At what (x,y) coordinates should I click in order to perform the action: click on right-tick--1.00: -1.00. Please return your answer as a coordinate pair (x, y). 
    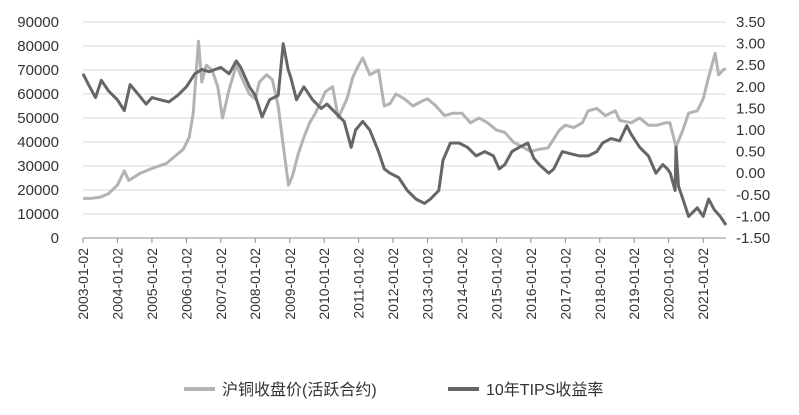
    Looking at the image, I should click on (753, 216).